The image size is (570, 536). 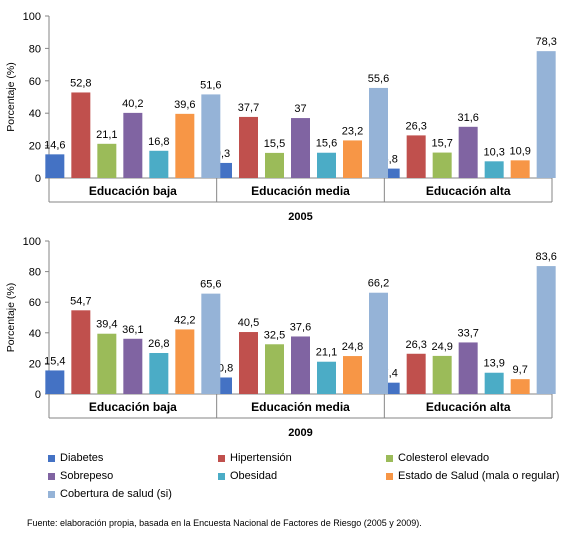 What do you see at coordinates (158, 142) in the screenshot?
I see `data-label-2005-obesidad-educacion-baja: 16,8` at bounding box center [158, 142].